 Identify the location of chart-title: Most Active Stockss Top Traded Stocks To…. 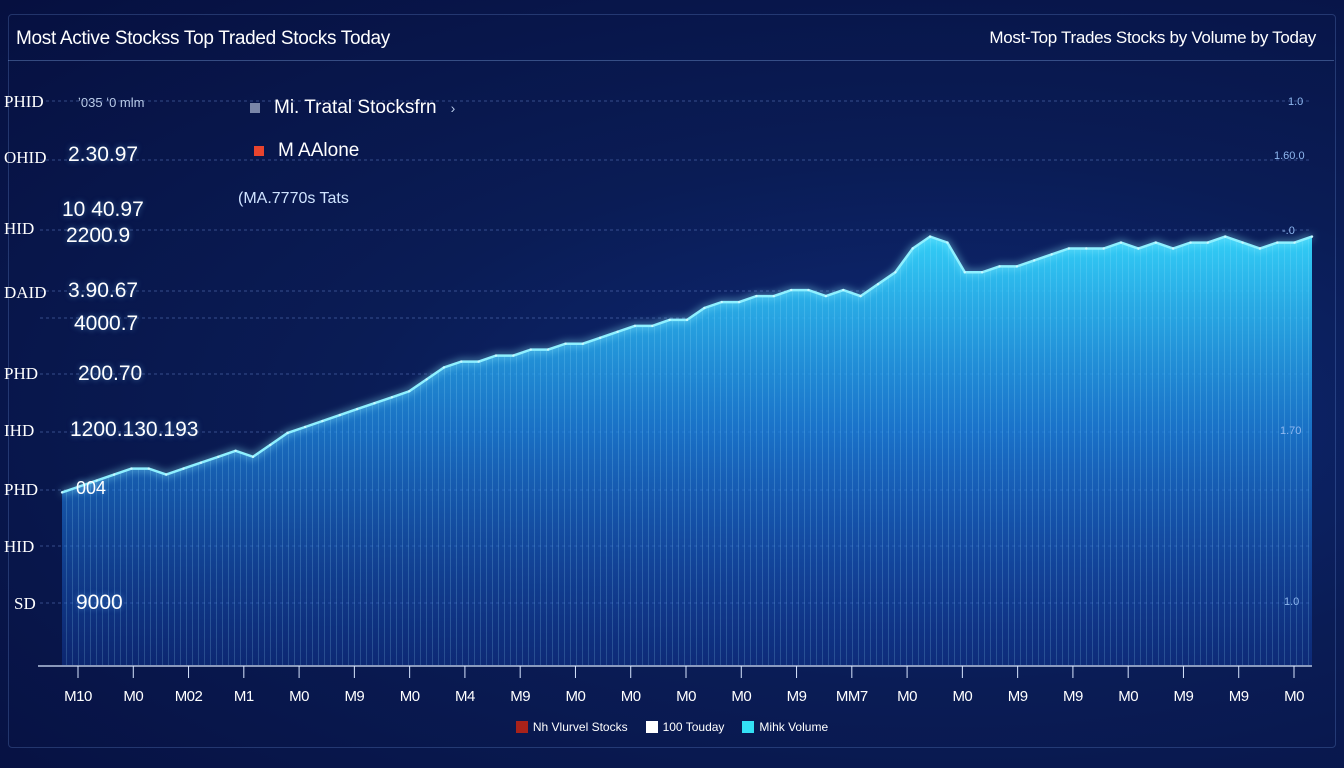
(203, 38).